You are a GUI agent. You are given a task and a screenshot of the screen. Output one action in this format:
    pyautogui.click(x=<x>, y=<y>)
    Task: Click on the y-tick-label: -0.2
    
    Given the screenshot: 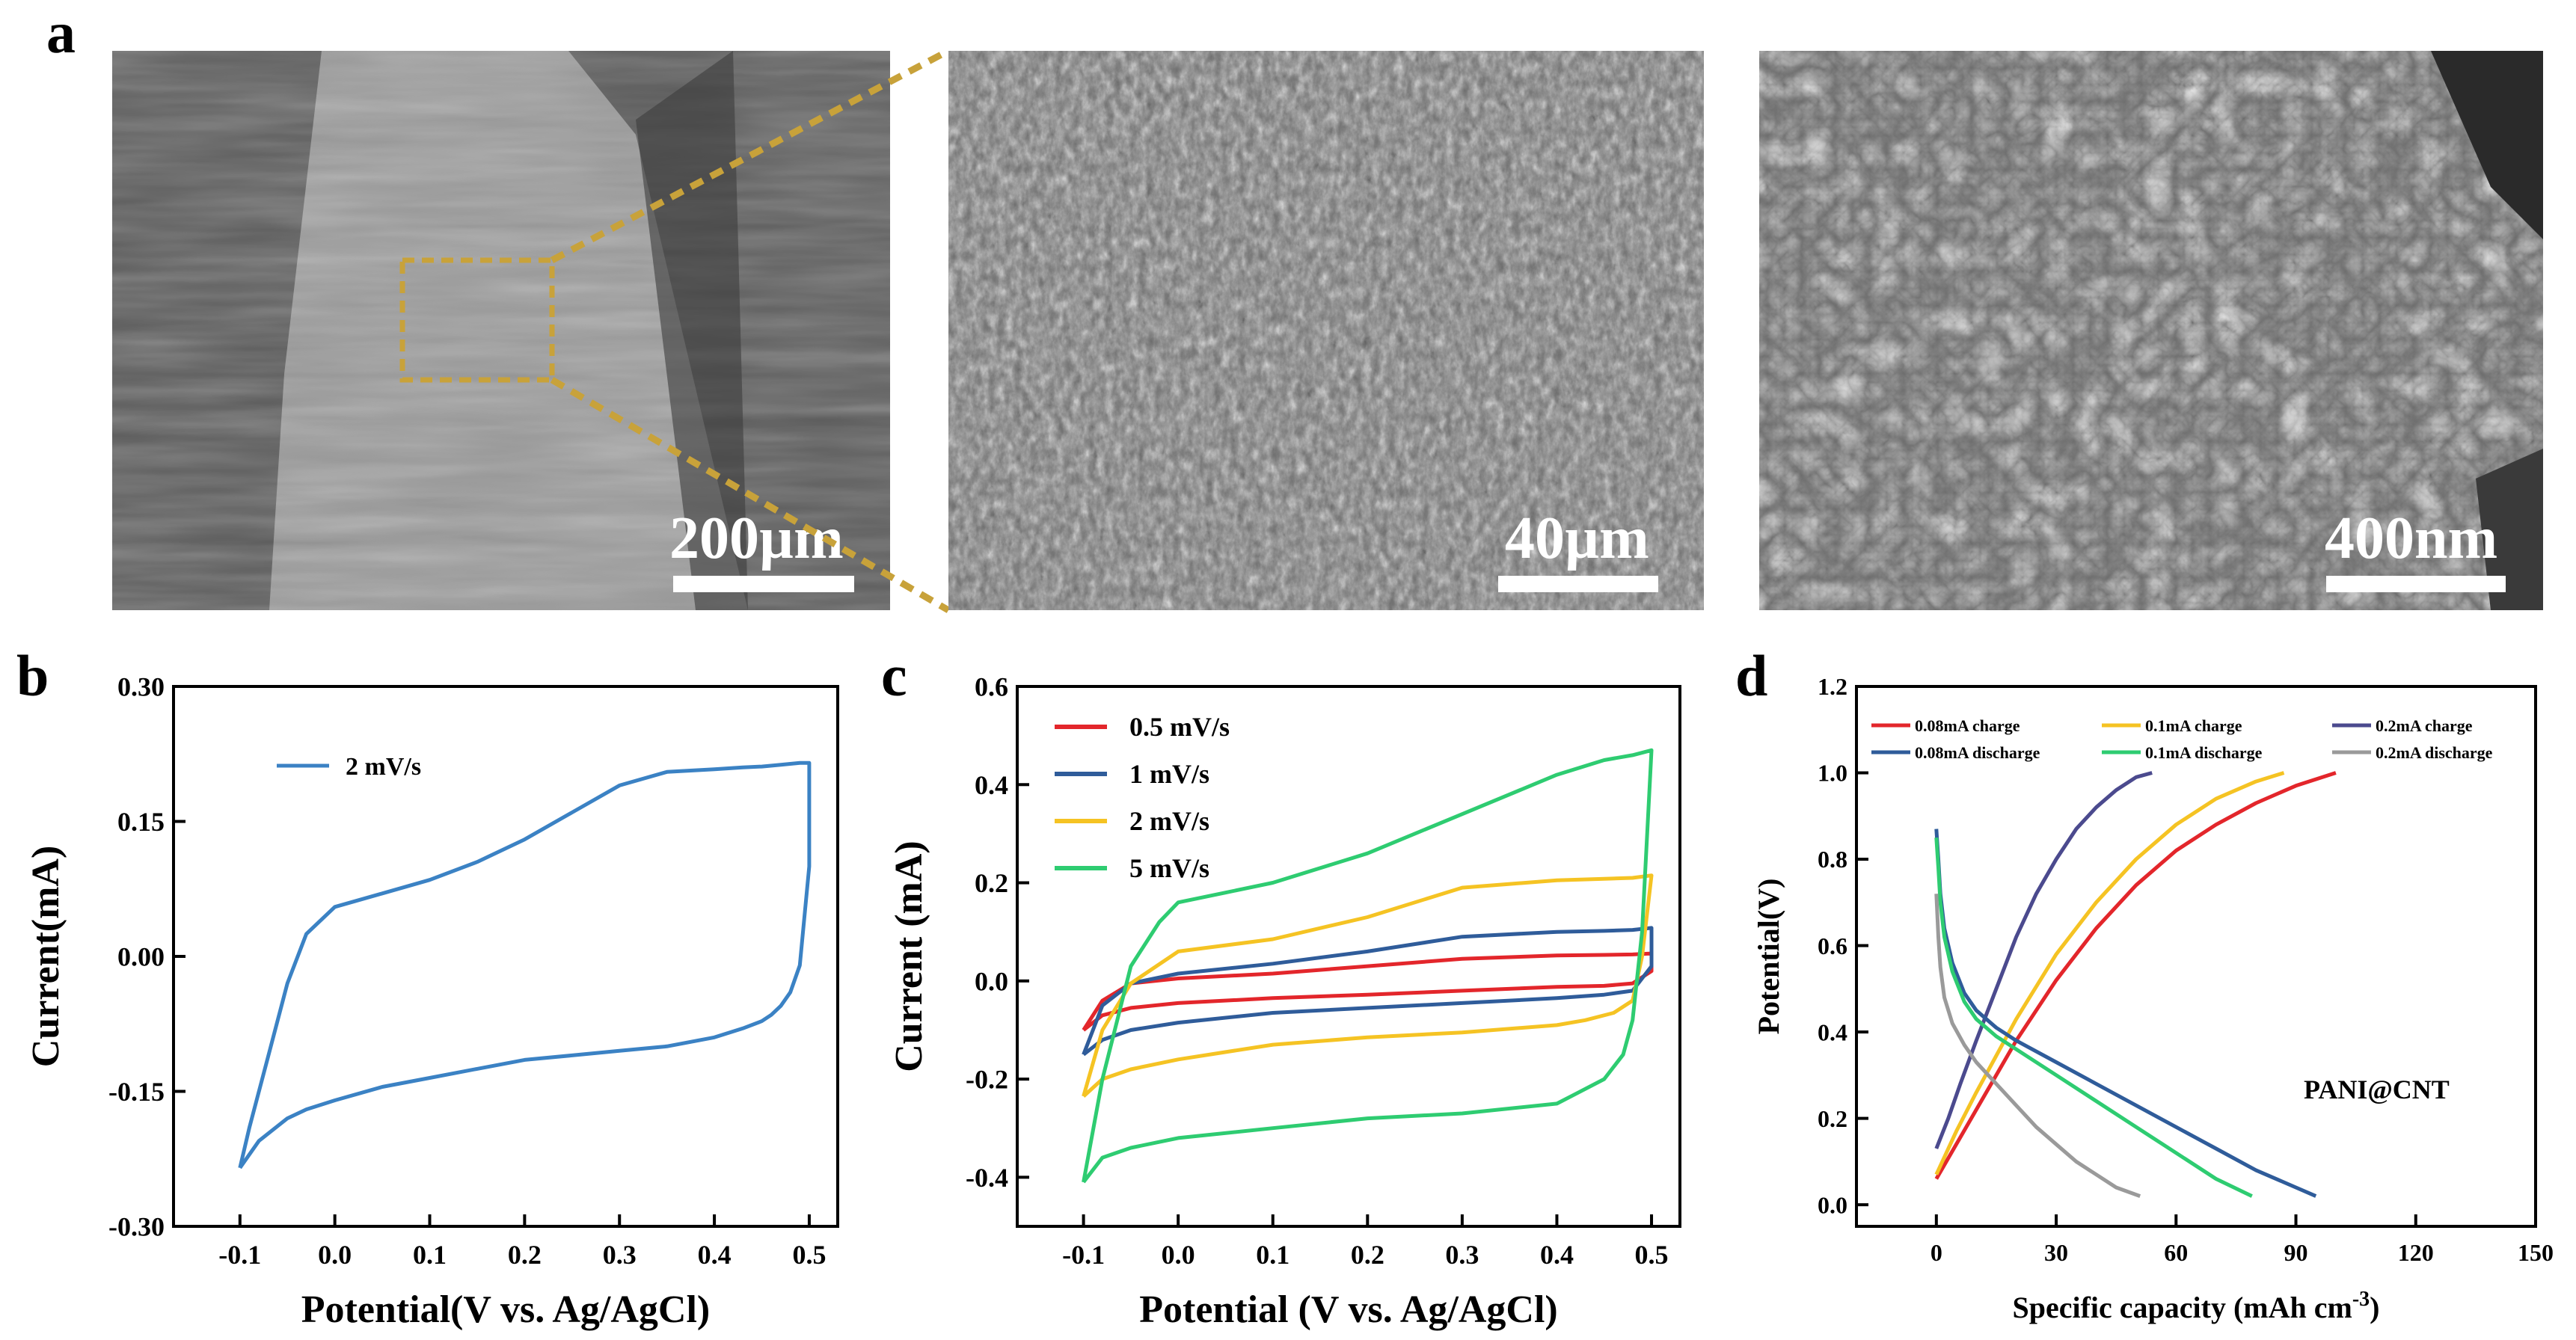 What is the action you would take?
    pyautogui.click(x=987, y=1080)
    